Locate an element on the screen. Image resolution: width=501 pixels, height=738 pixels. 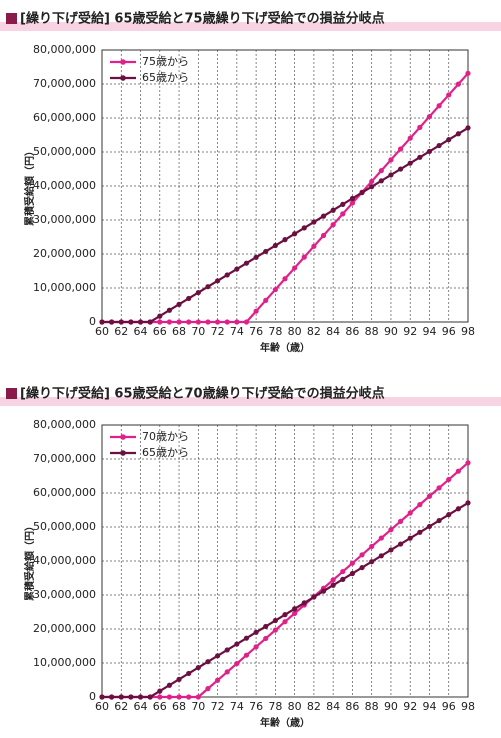
y-tick-label: 80,000,000 is located at coordinates (64, 424).